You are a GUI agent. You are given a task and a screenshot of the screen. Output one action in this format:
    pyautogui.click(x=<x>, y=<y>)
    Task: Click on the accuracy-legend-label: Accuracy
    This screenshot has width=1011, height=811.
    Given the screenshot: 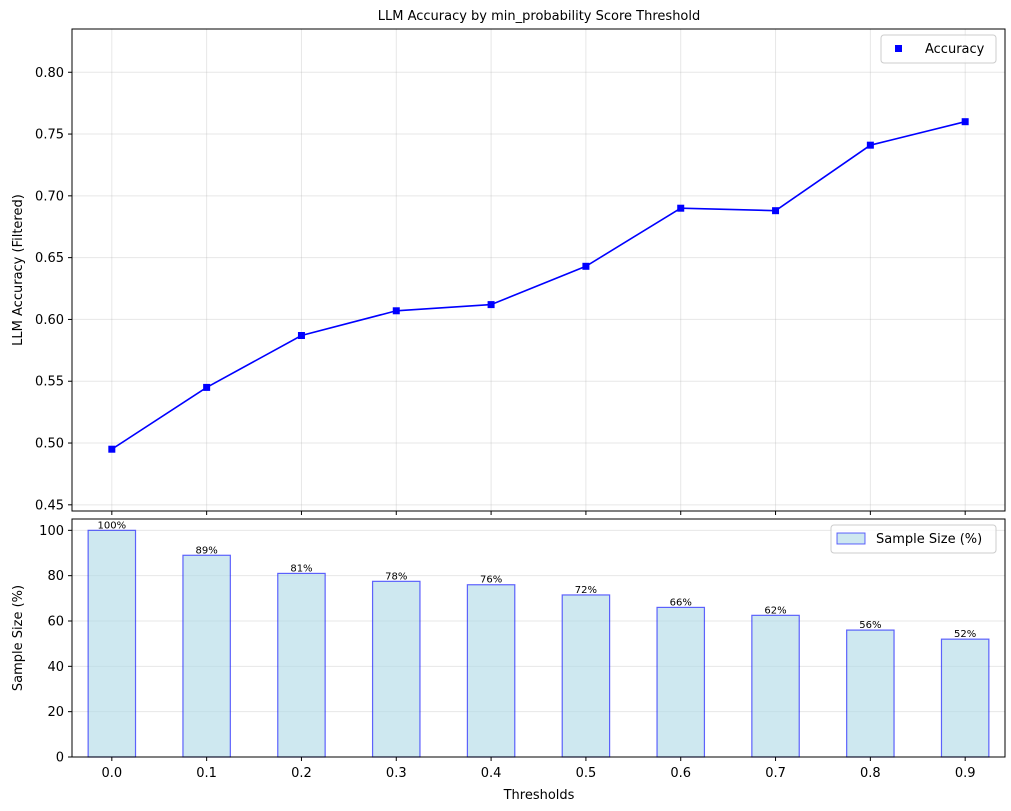 What is the action you would take?
    pyautogui.click(x=955, y=49)
    